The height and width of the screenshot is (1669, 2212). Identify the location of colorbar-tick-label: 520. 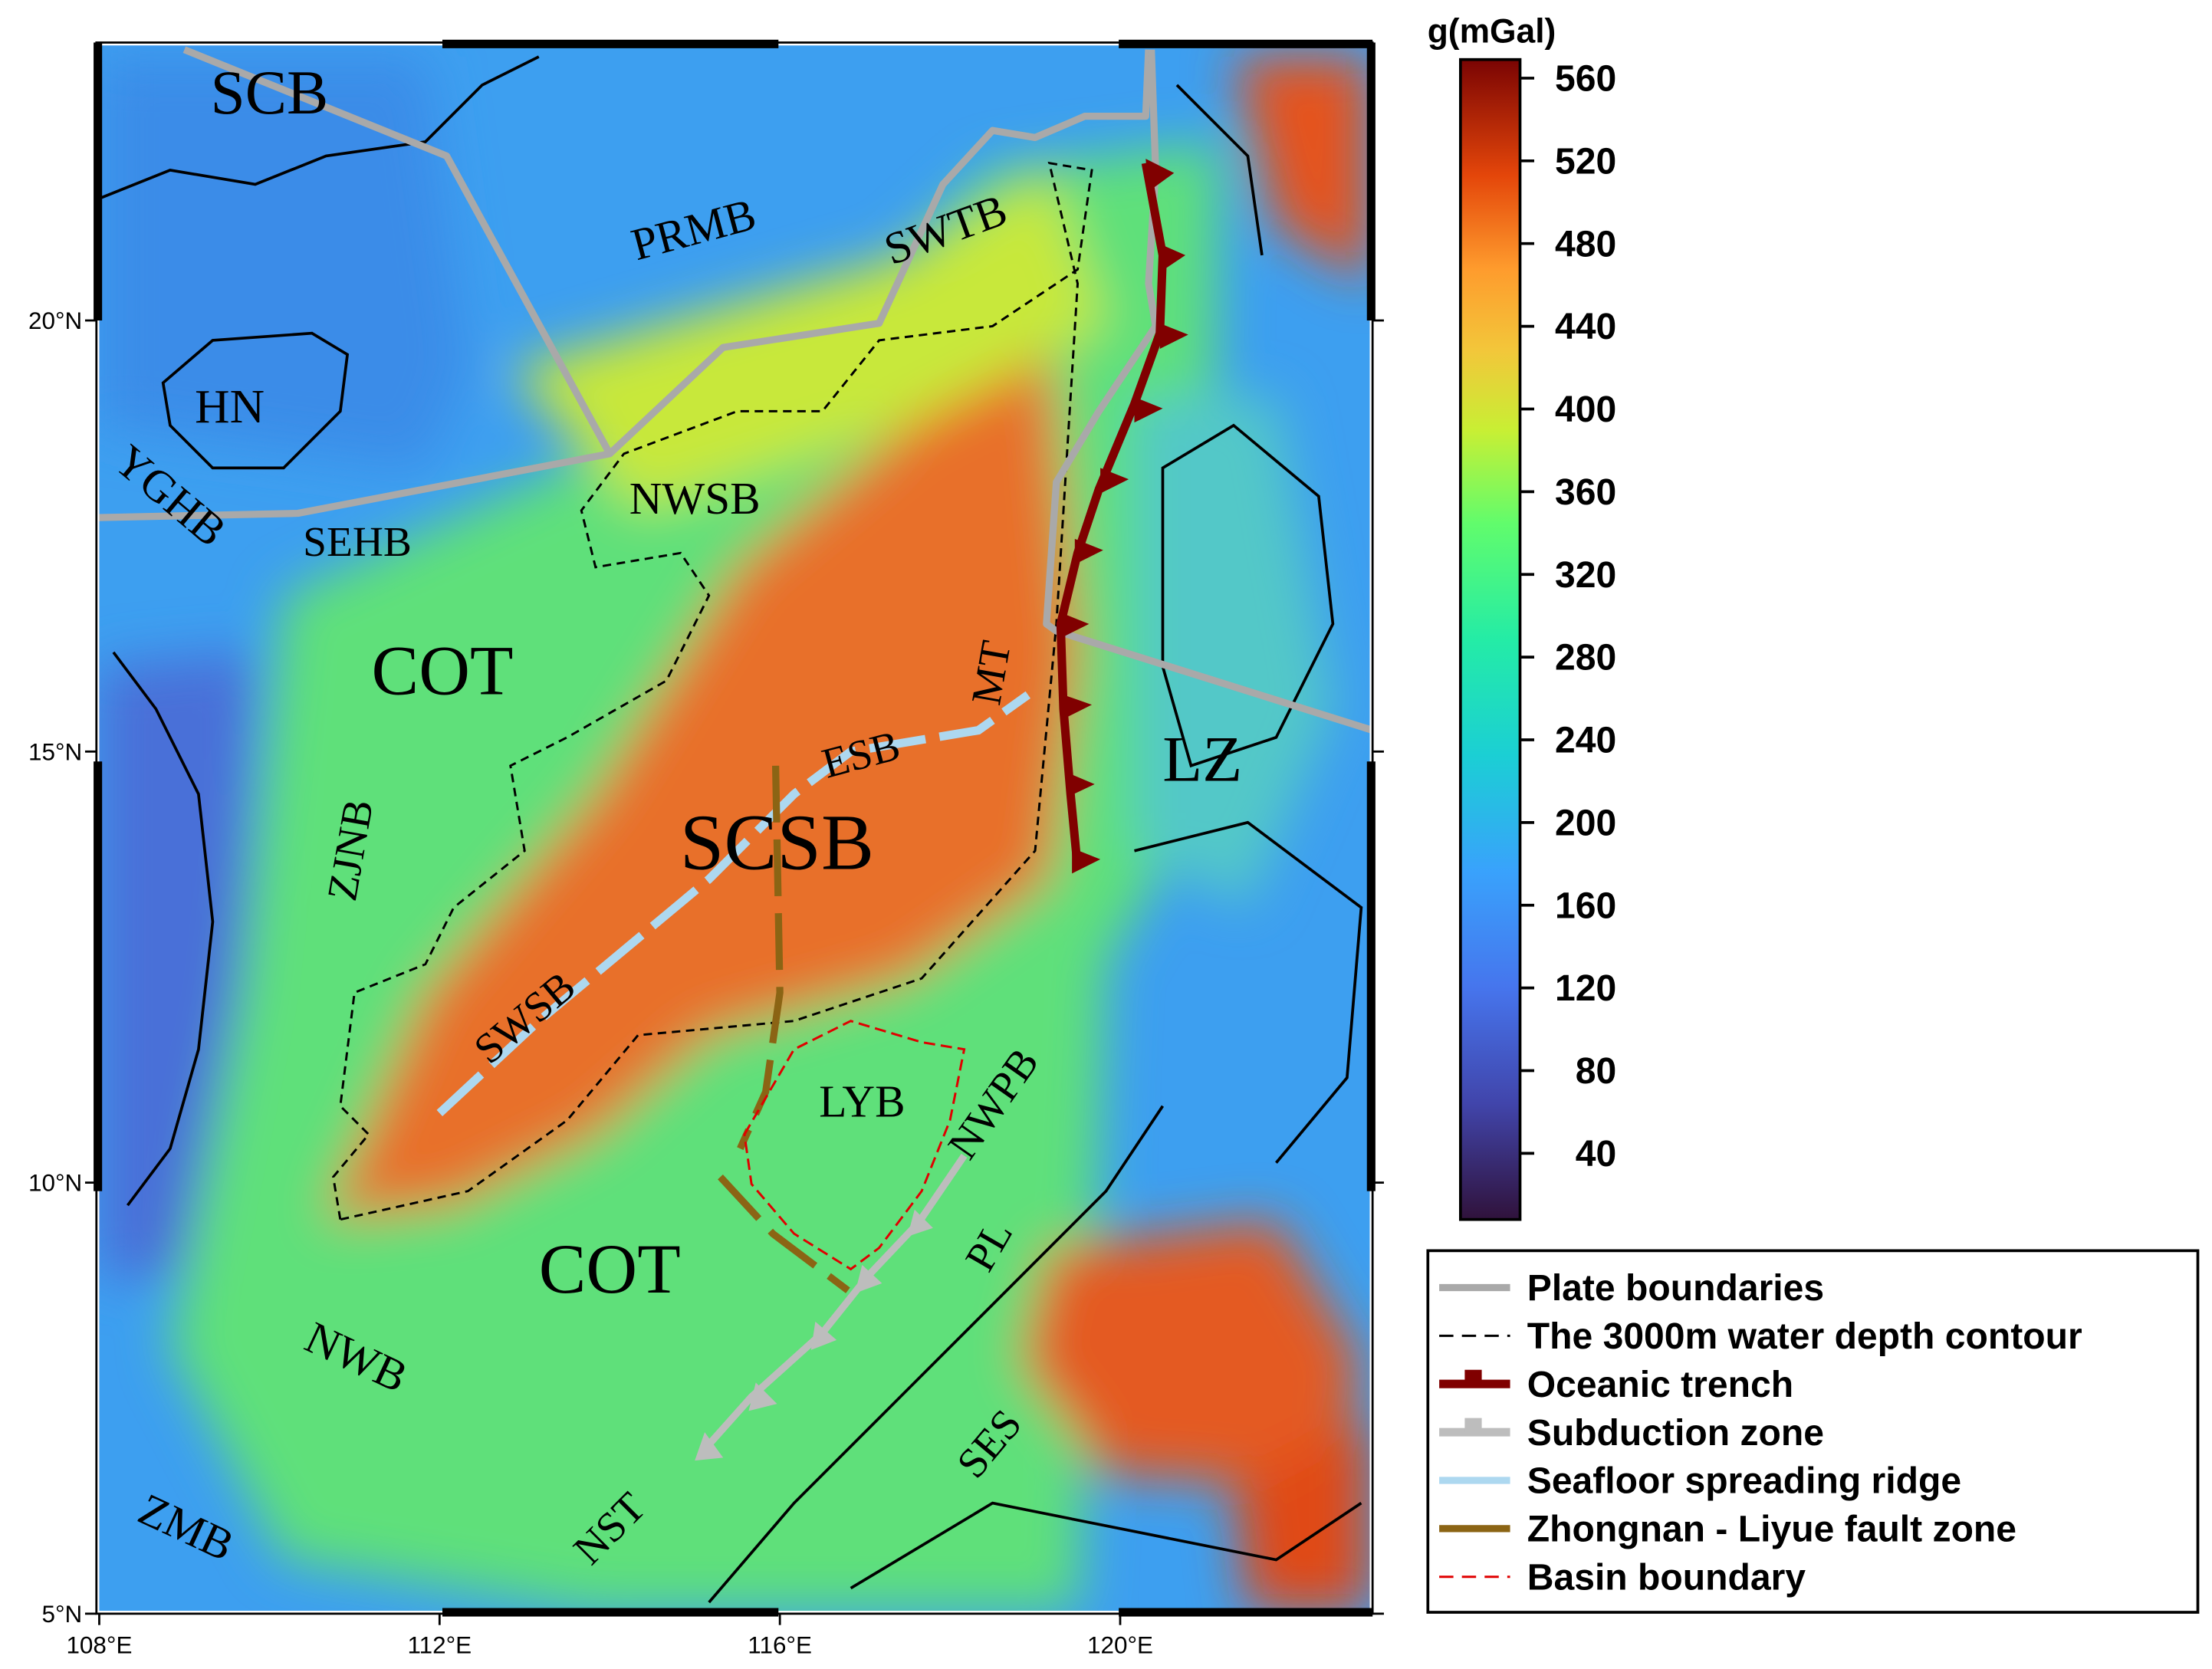
(1585, 161).